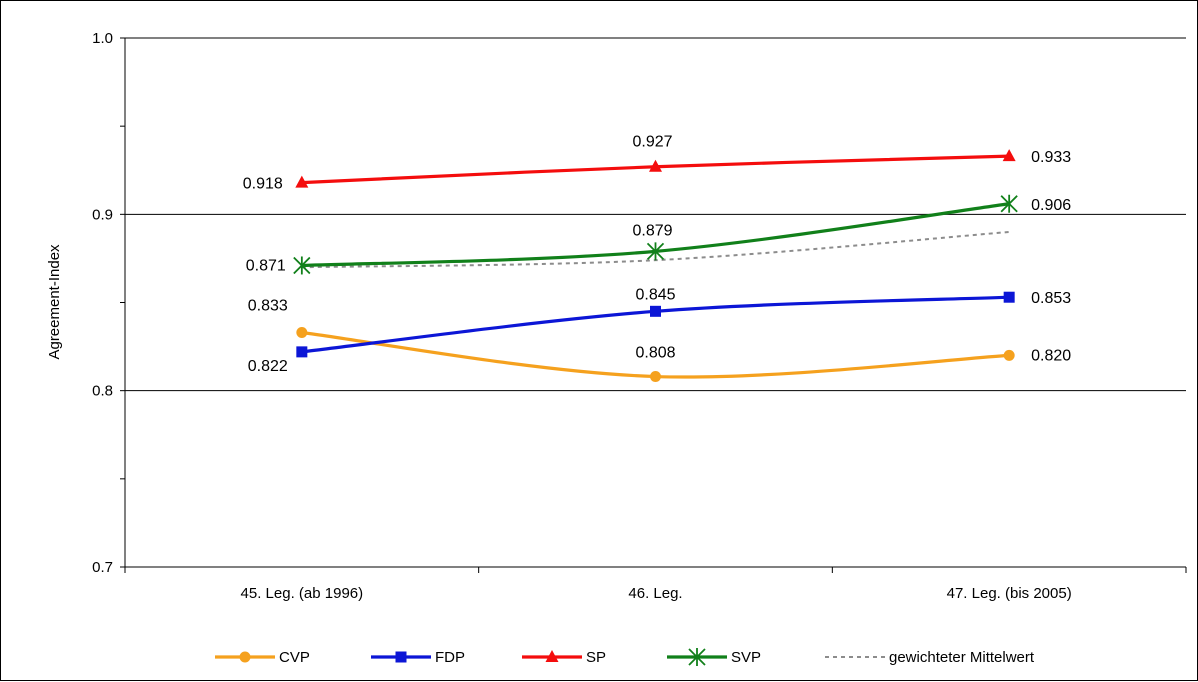 The width and height of the screenshot is (1198, 682). What do you see at coordinates (652, 230) in the screenshot?
I see `data-label-svp: 0.879` at bounding box center [652, 230].